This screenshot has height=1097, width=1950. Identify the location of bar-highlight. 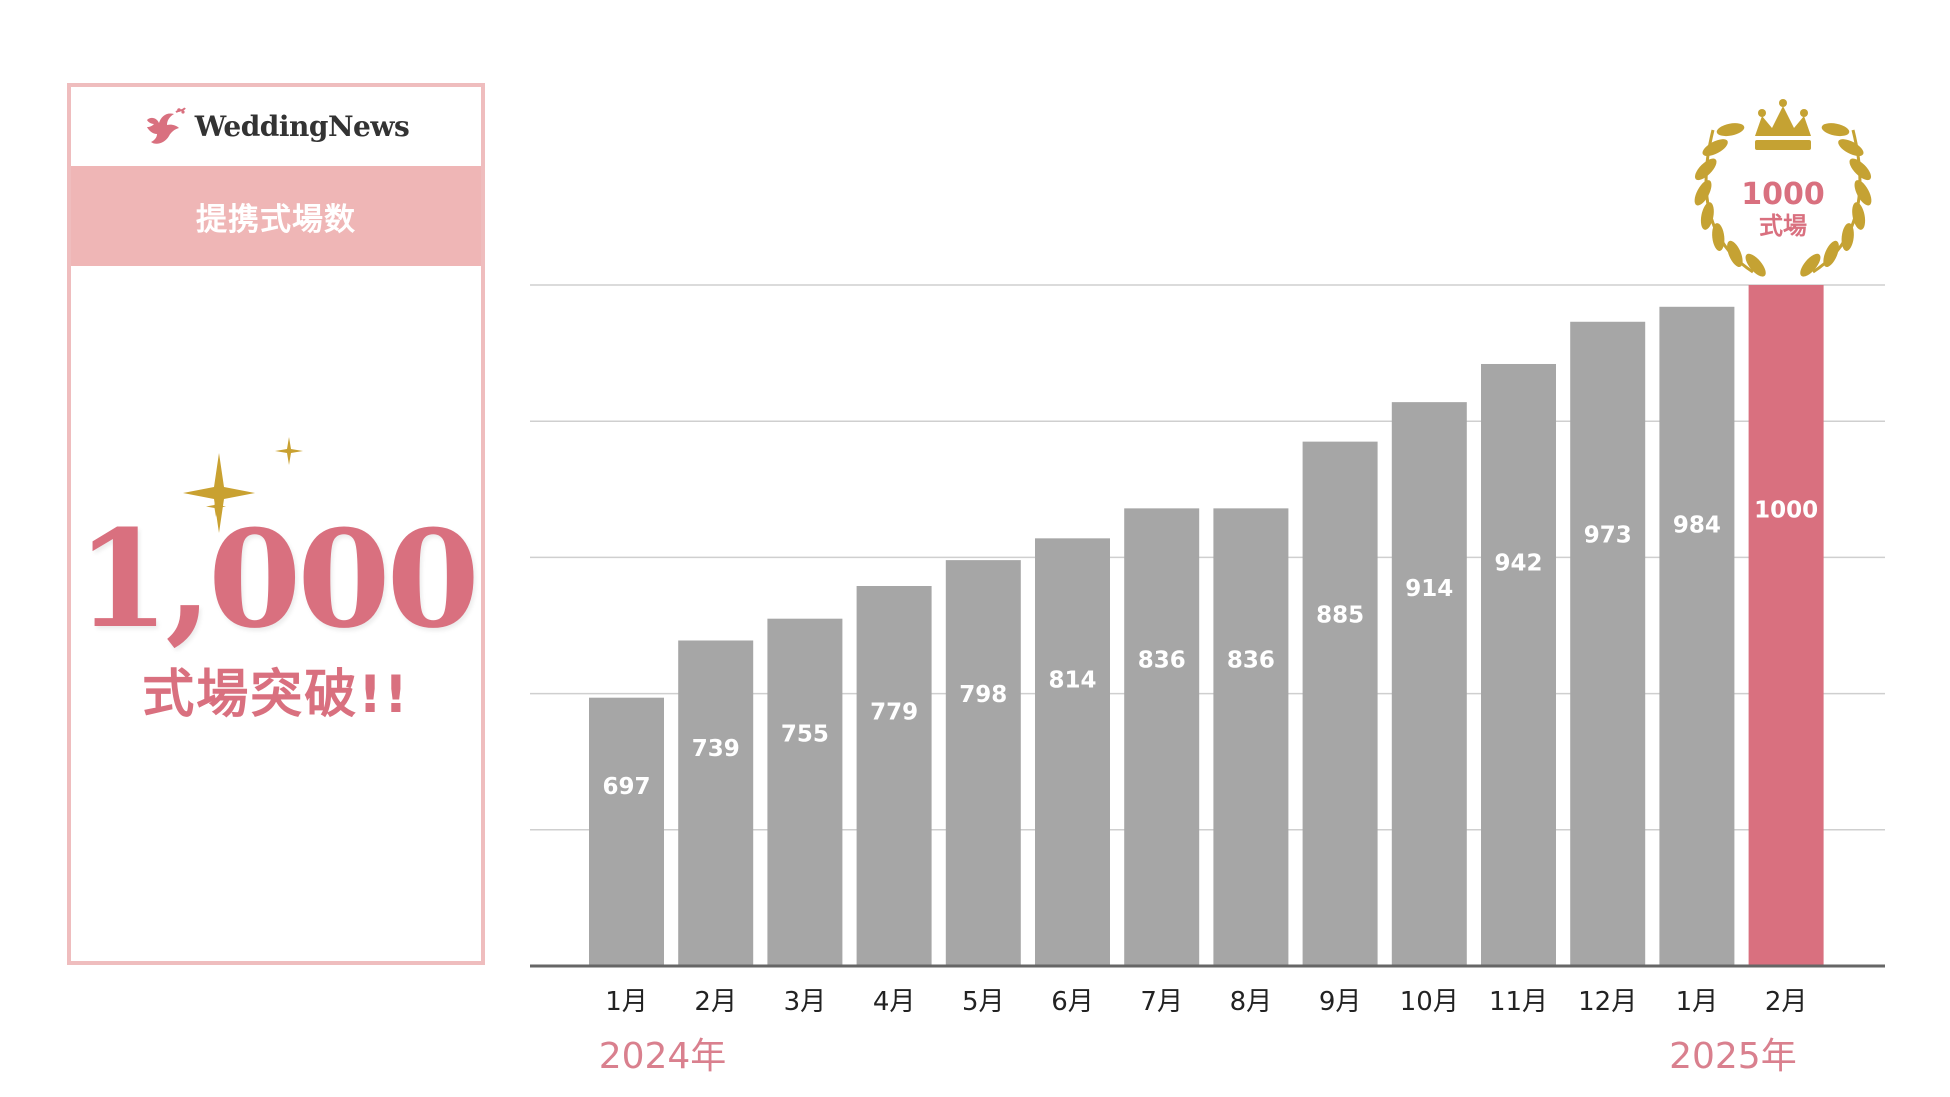
(1786, 625).